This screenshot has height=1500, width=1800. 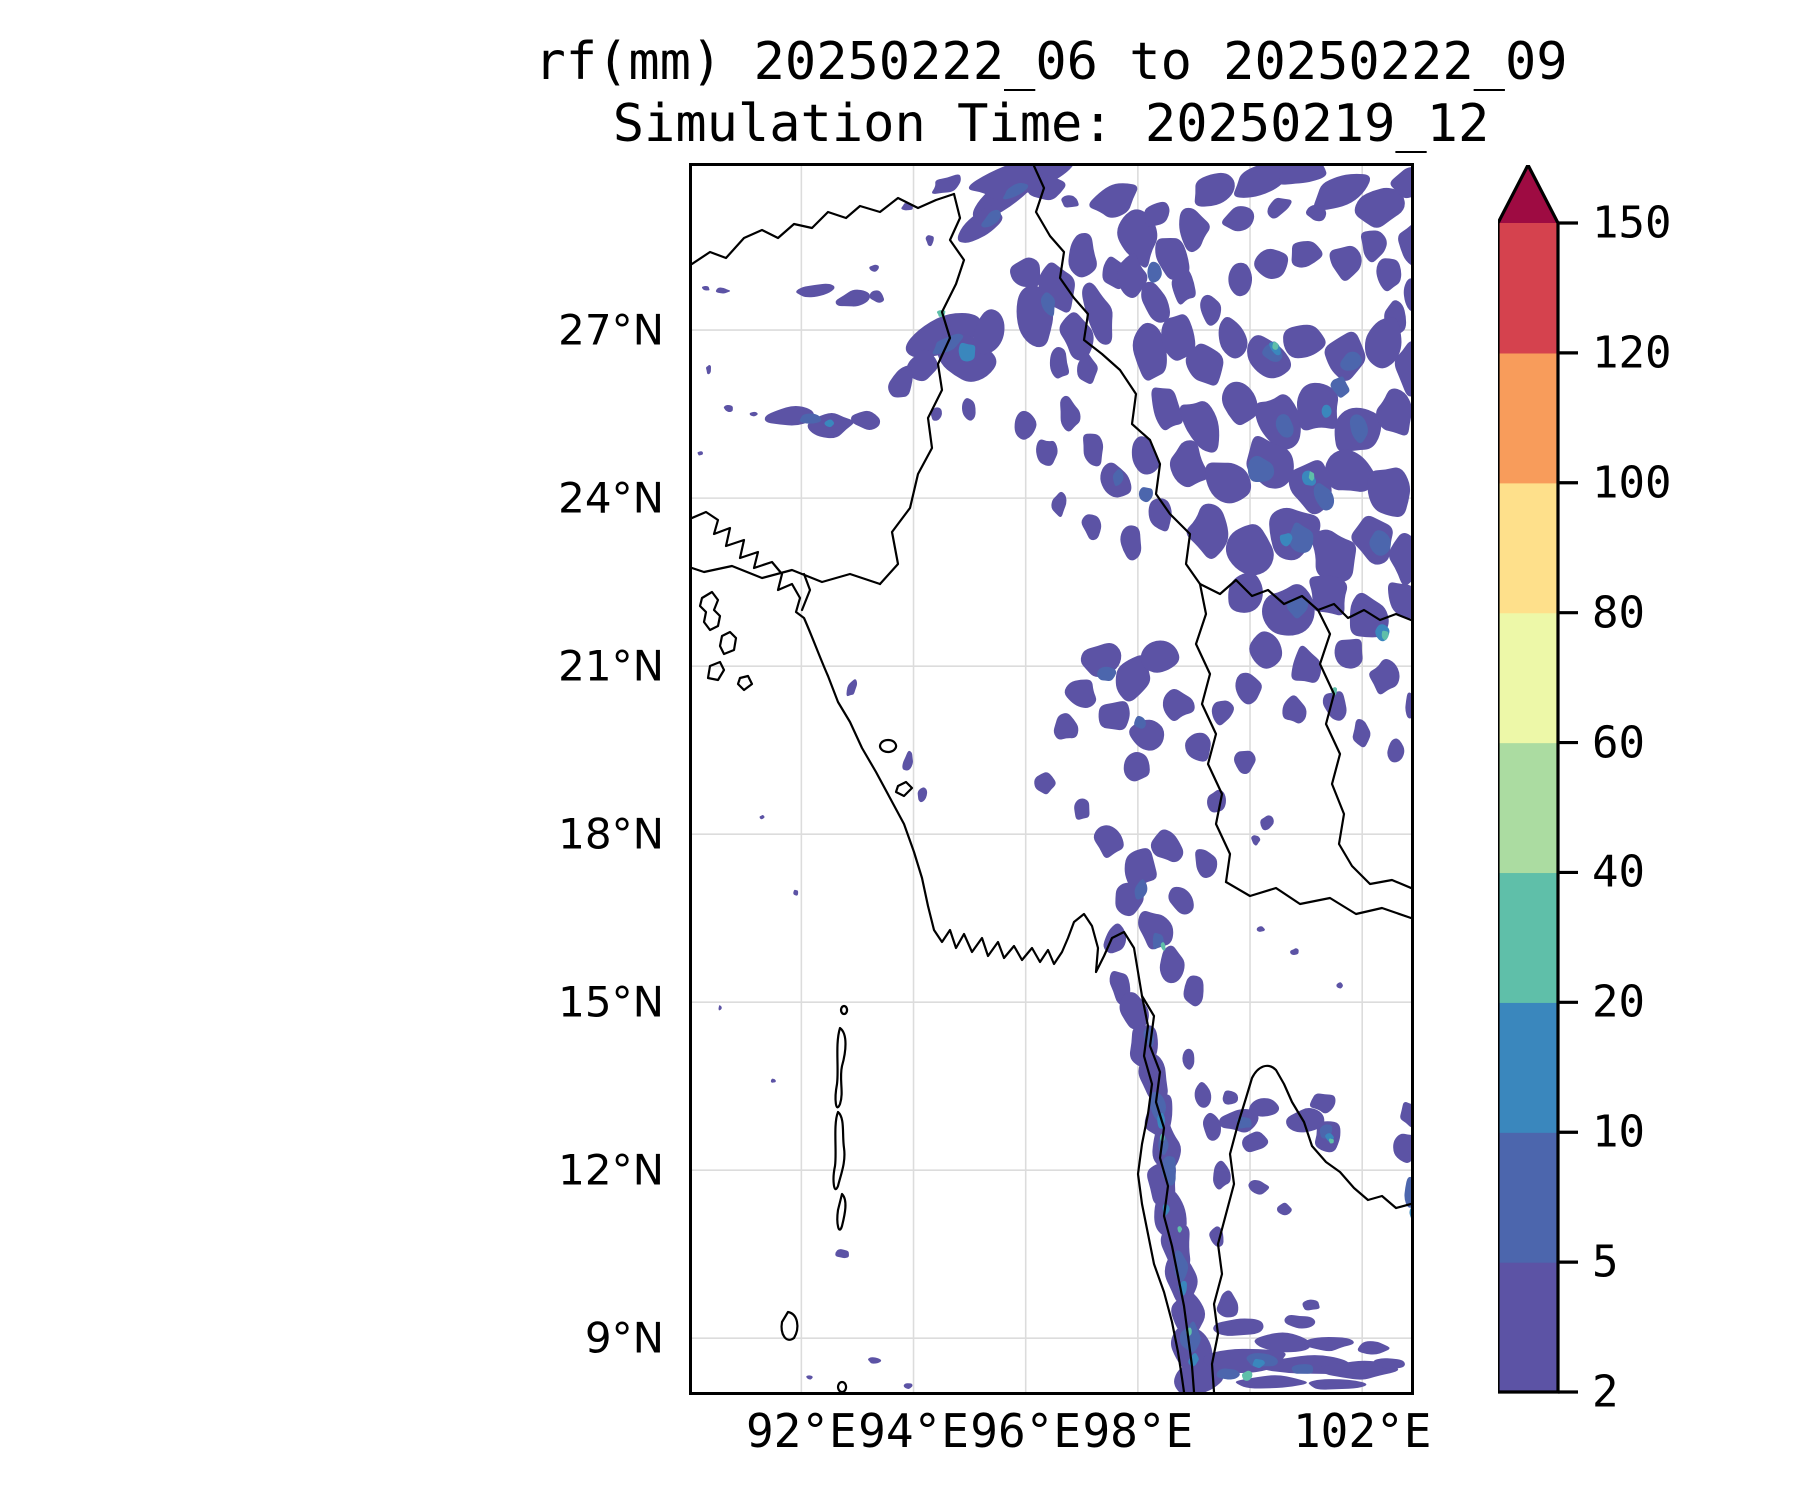 What do you see at coordinates (1051, 124) in the screenshot?
I see `plot-title-line2: Simulation Time: 20250219_12` at bounding box center [1051, 124].